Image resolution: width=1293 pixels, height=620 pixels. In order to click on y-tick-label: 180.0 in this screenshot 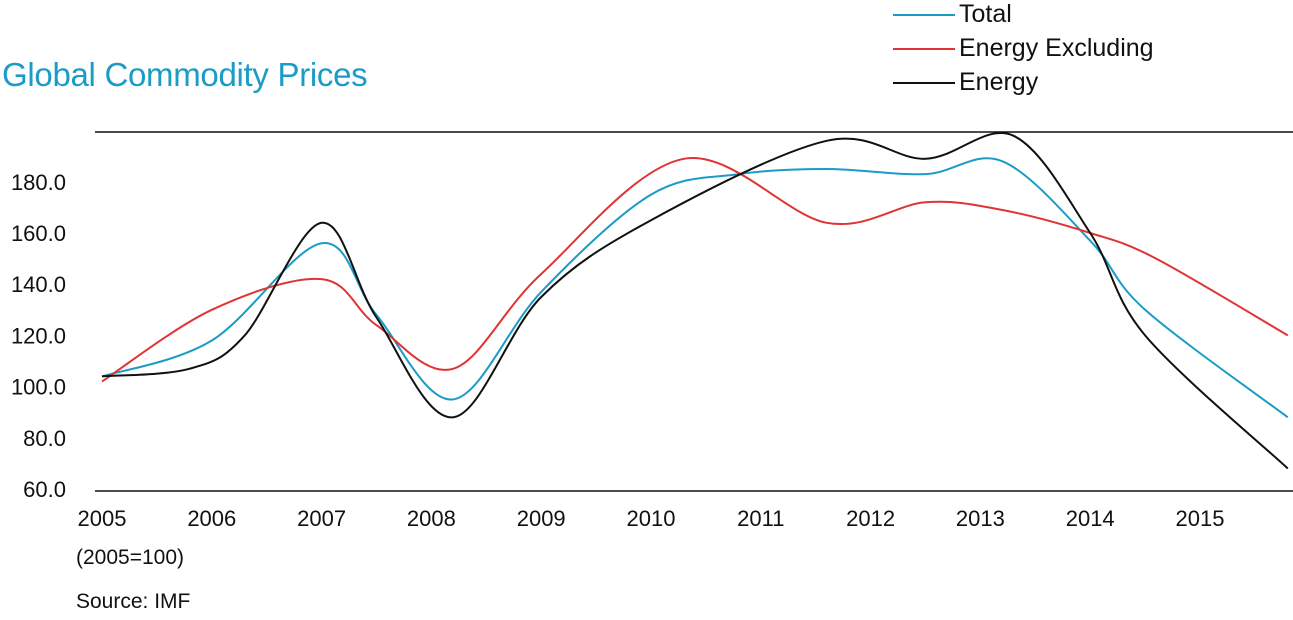, I will do `click(38, 182)`.